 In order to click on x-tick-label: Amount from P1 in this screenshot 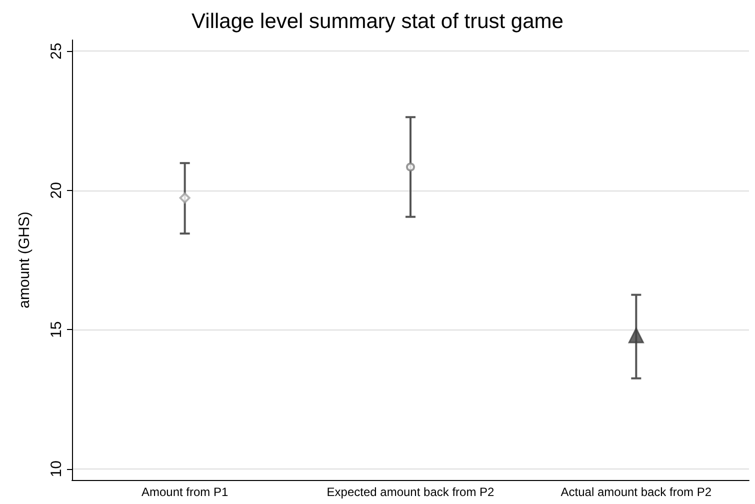, I will do `click(185, 492)`.